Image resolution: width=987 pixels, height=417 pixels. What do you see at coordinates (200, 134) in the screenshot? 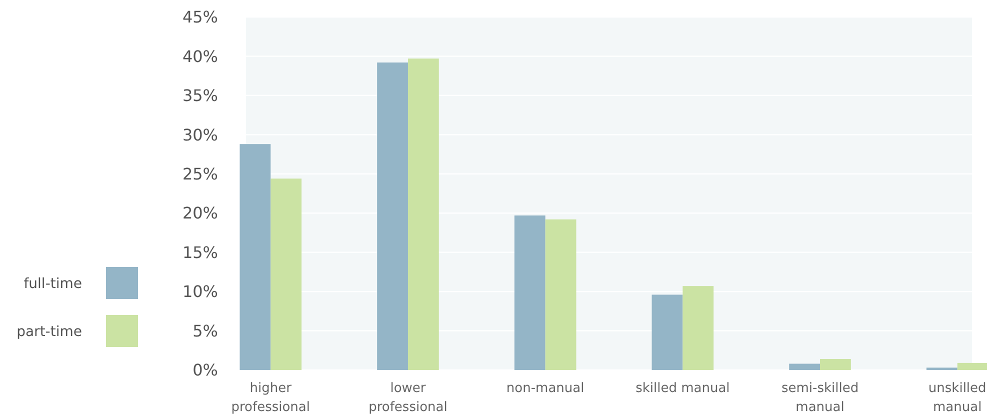
I see `y-tick-label: 30%` at bounding box center [200, 134].